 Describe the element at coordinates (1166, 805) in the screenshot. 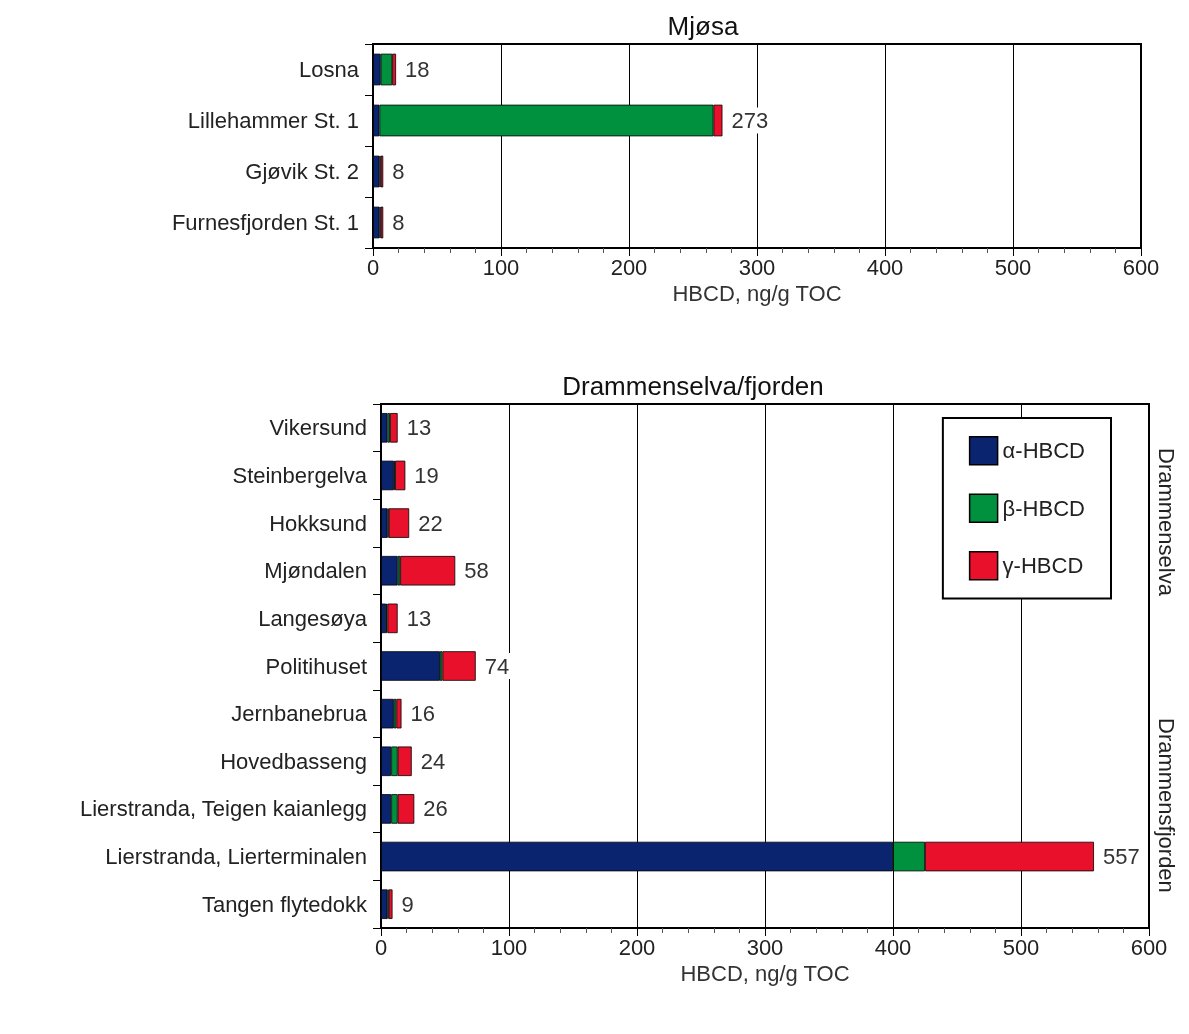

I see `text: Drammensfjorden` at that location.